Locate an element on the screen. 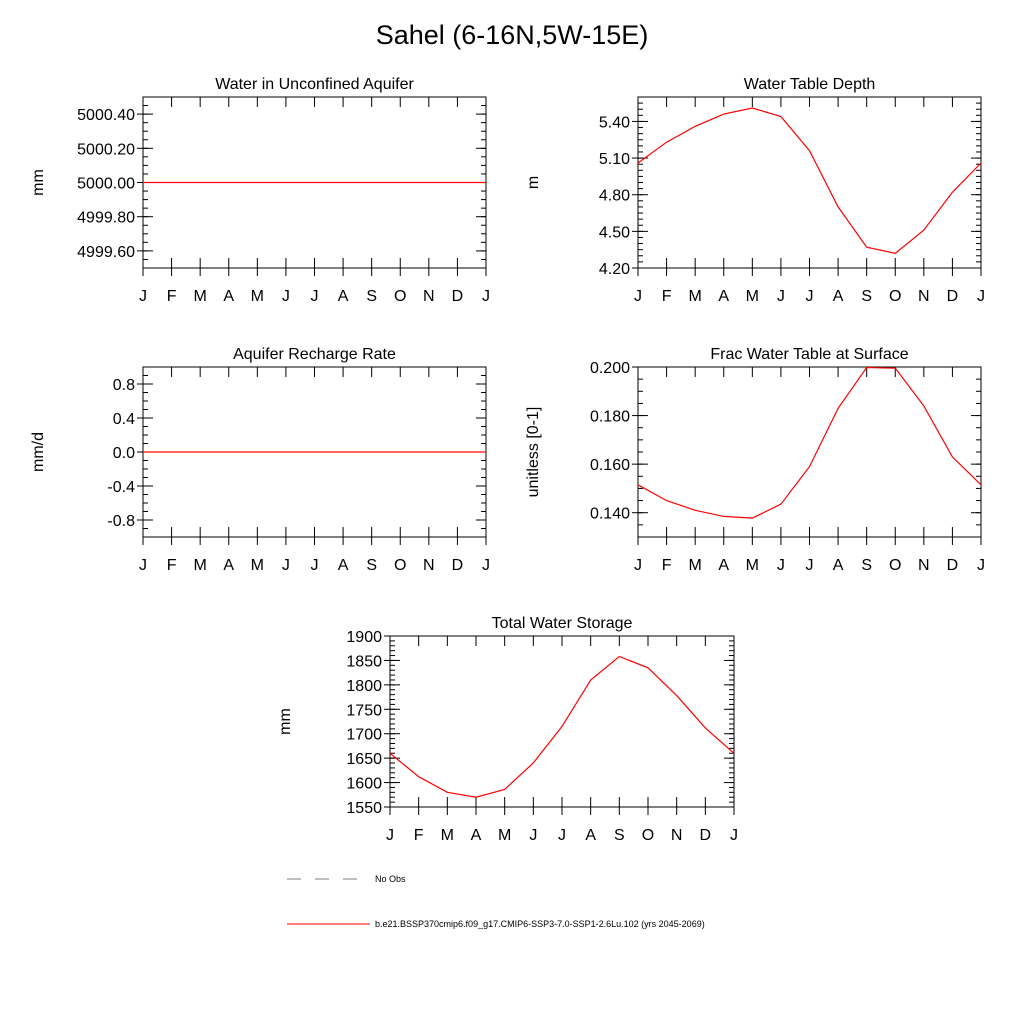  y-tick-label: 5000.20 is located at coordinates (106, 149).